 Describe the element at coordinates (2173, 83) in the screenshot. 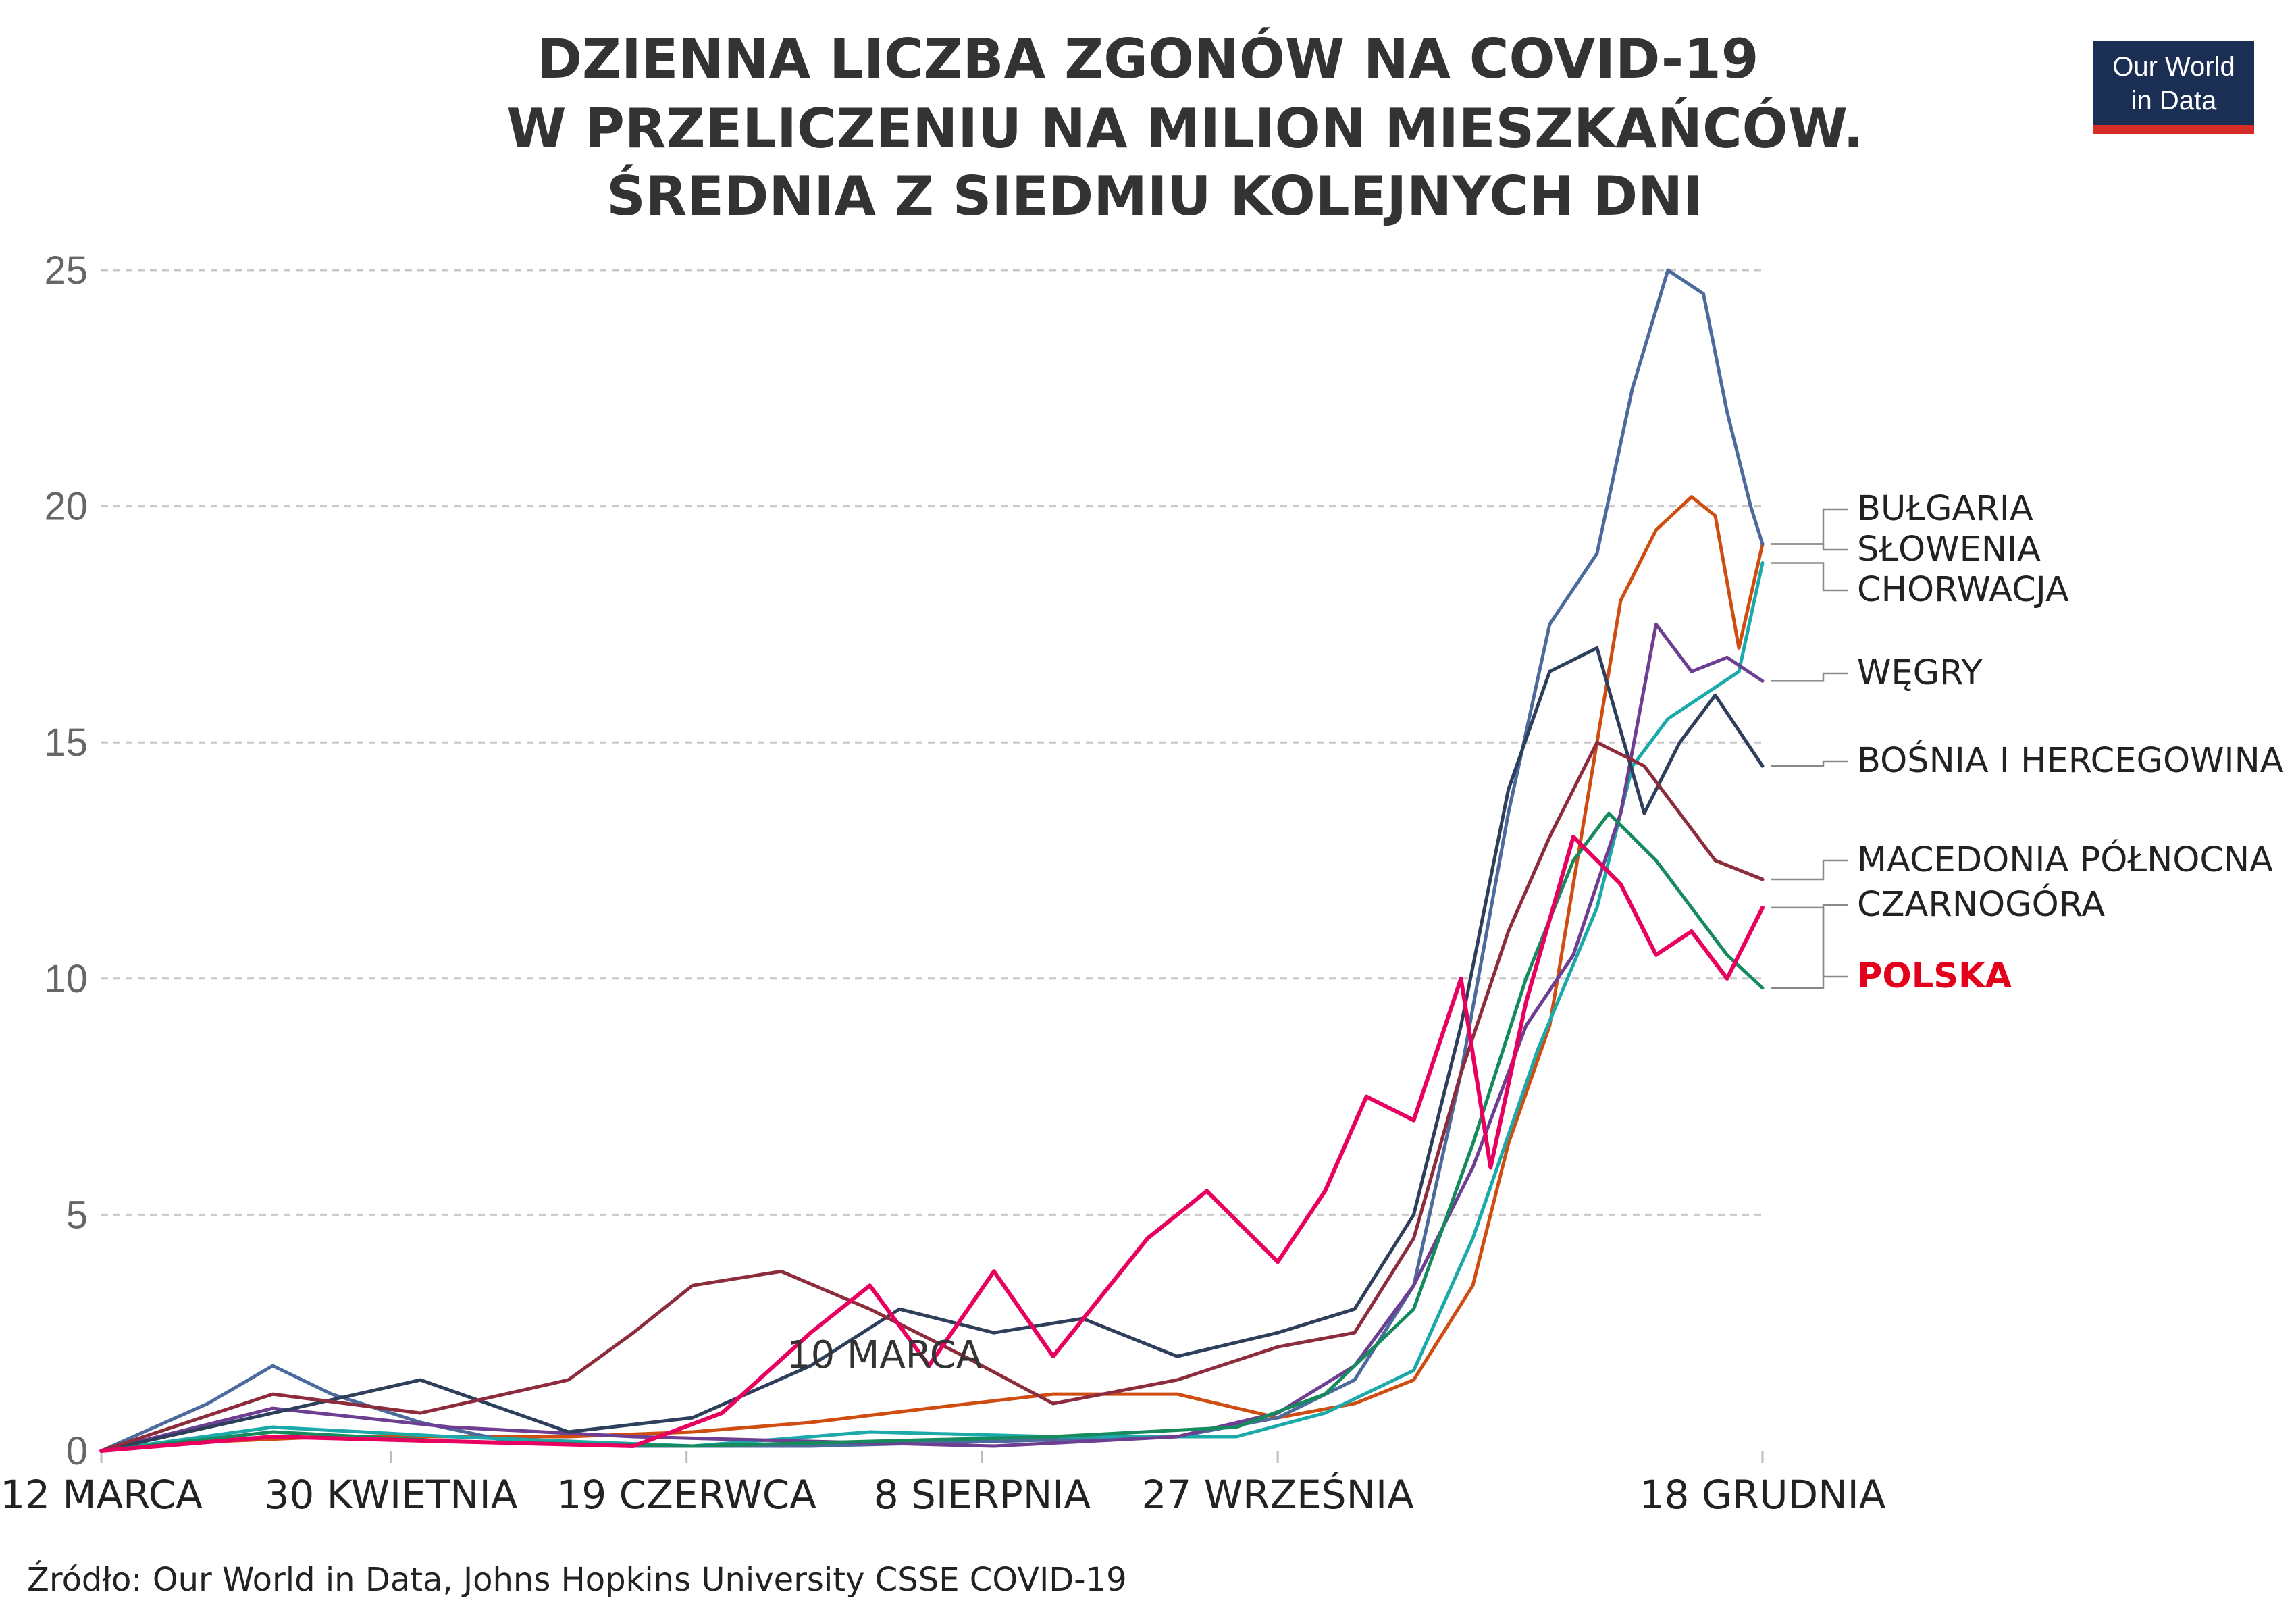

I see `logo-background` at that location.